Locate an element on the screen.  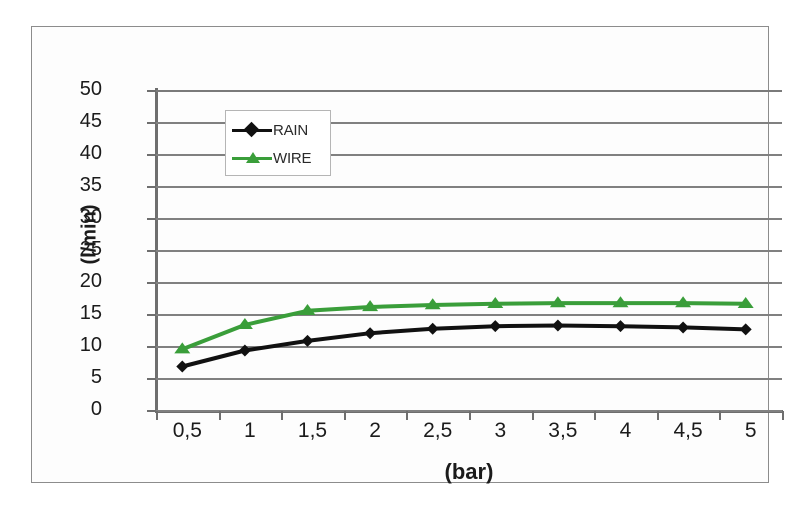
x-tick-label: 5 is located at coordinates (750, 430).